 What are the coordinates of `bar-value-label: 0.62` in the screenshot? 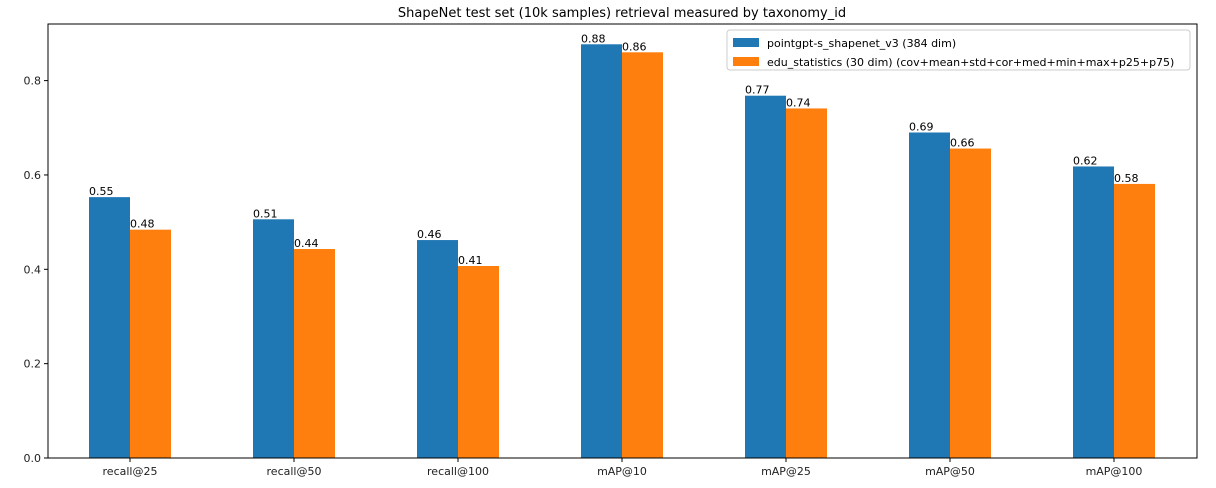 It's located at (1085, 160).